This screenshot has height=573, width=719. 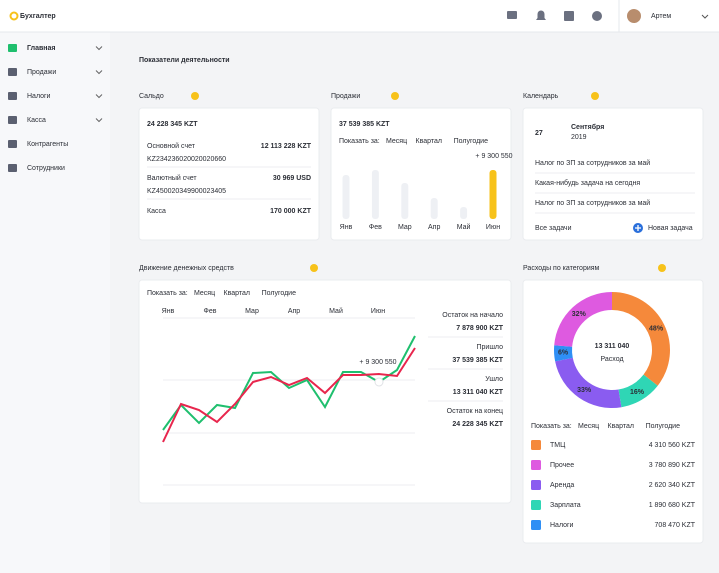 What do you see at coordinates (46, 168) in the screenshot?
I see `menu-item: Сотрудники` at bounding box center [46, 168].